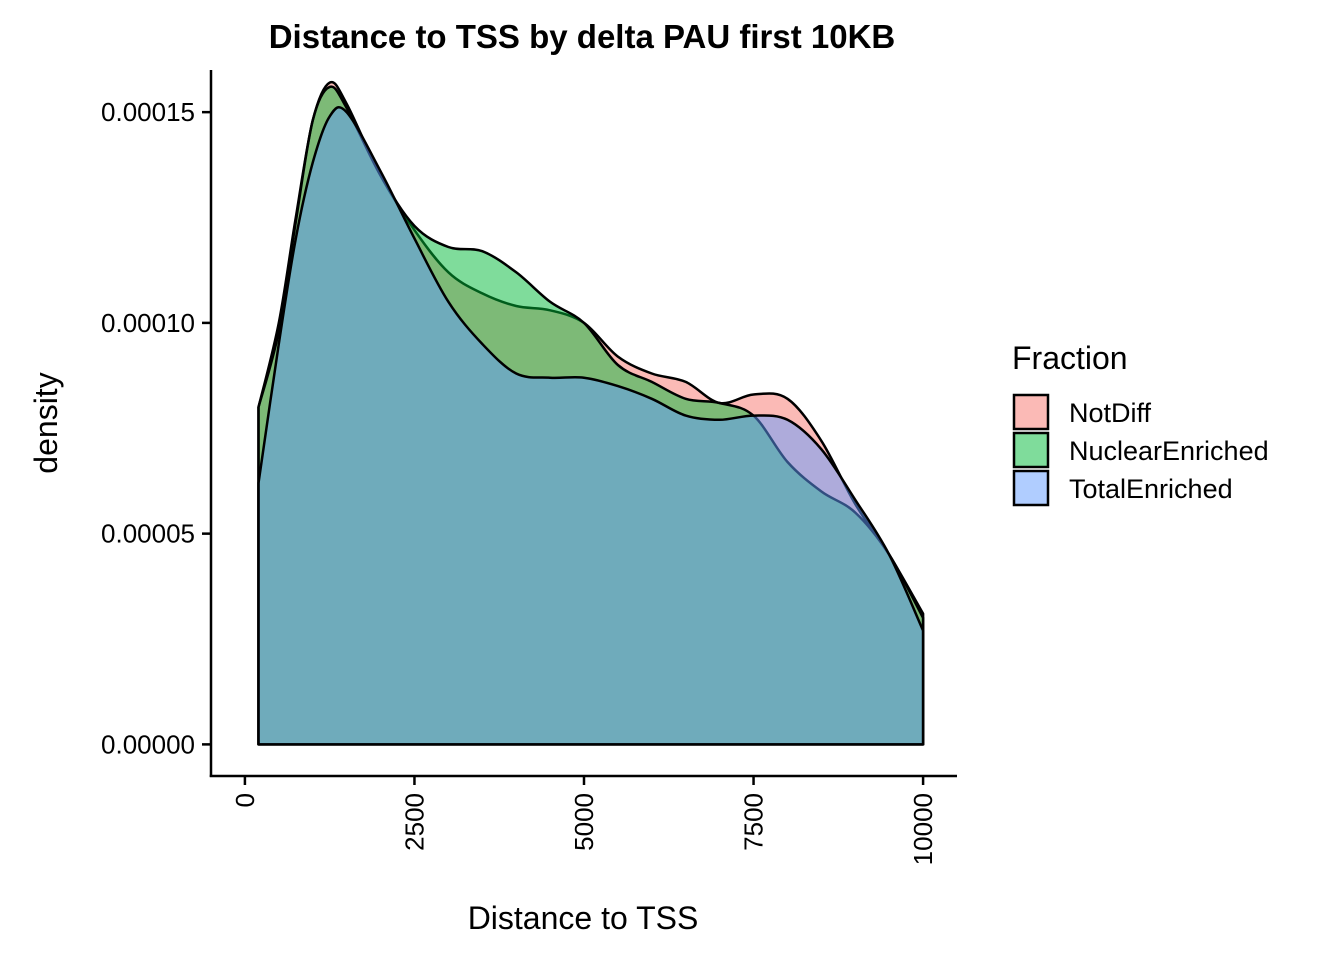  I want to click on x-tick-label: 2500, so click(415, 822).